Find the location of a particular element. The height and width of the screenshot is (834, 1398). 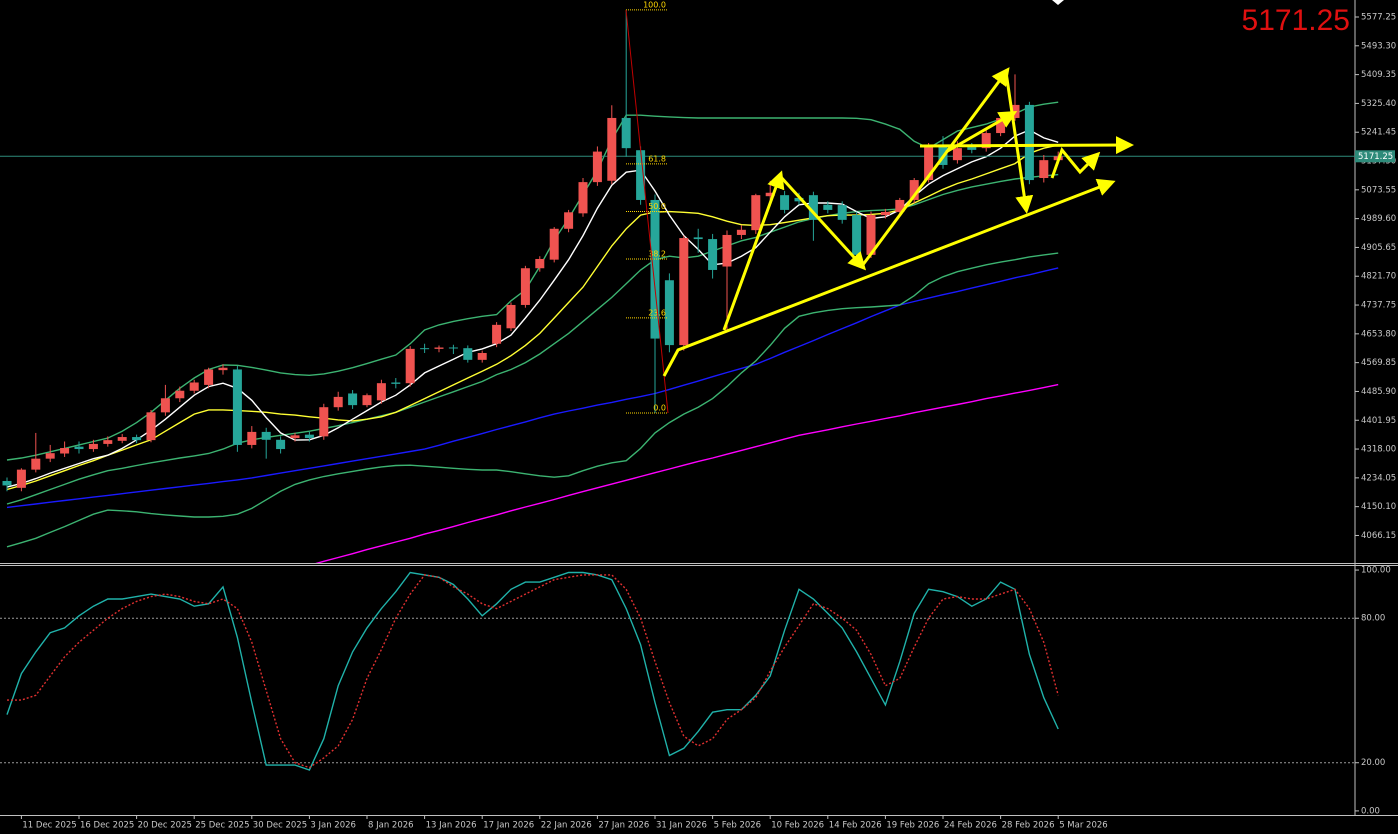

y-tick-label: 4150.10 is located at coordinates (1378, 507).